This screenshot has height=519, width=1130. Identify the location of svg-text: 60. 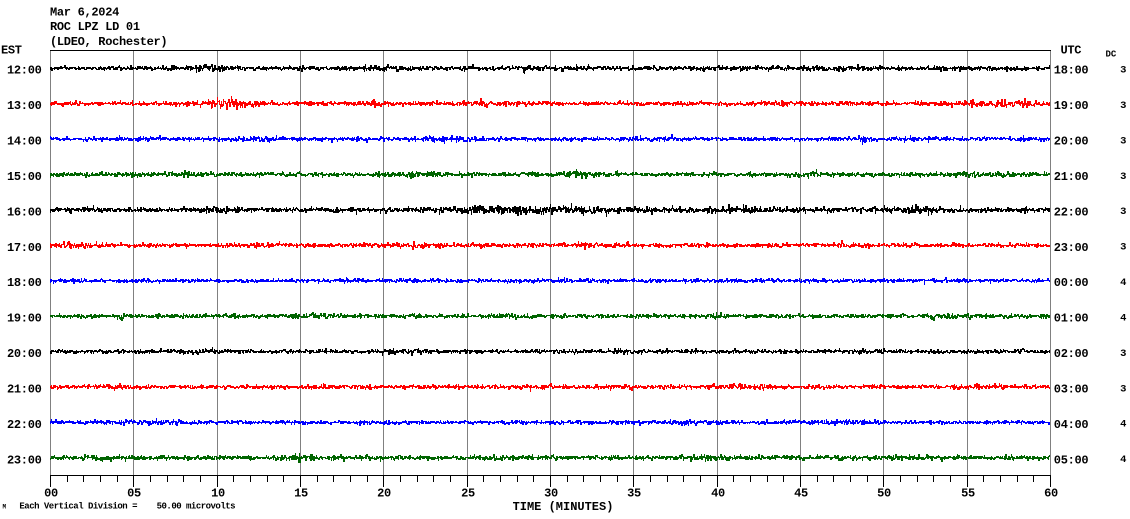
(1051, 494).